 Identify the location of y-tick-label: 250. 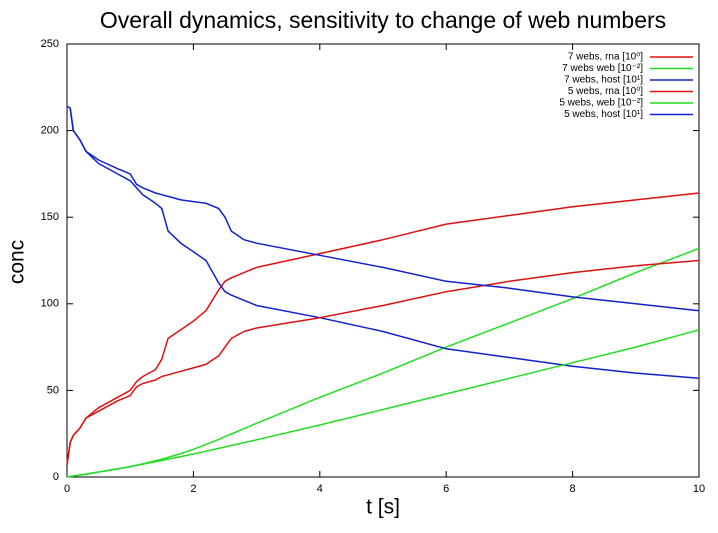
(50, 44).